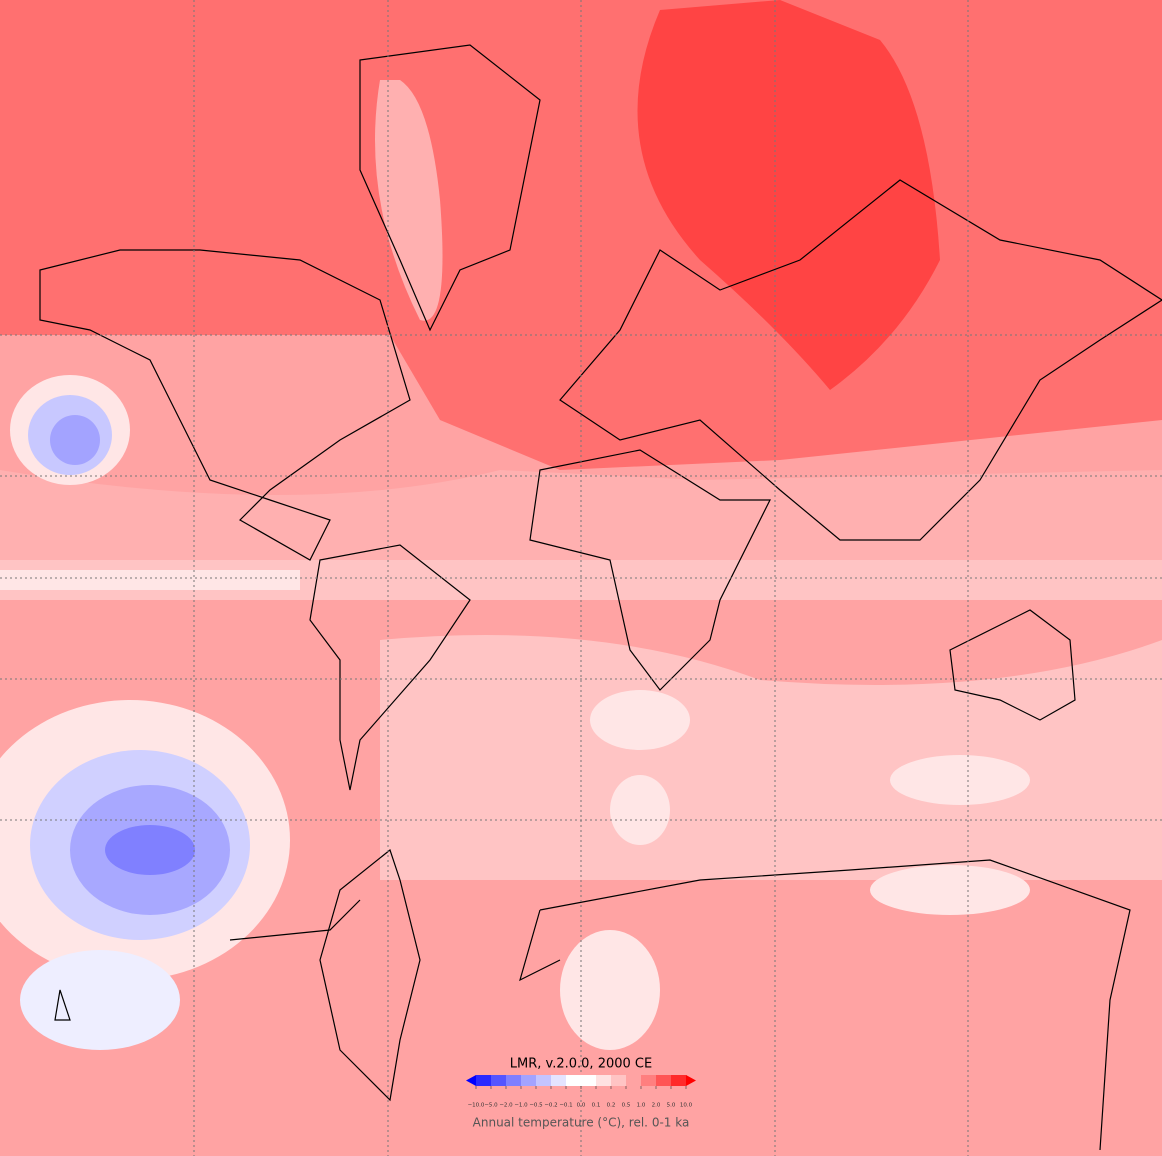 Image resolution: width=1162 pixels, height=1156 pixels. Describe the element at coordinates (491, 1106) in the screenshot. I see `colorbar-tick-label: −5.0` at that location.